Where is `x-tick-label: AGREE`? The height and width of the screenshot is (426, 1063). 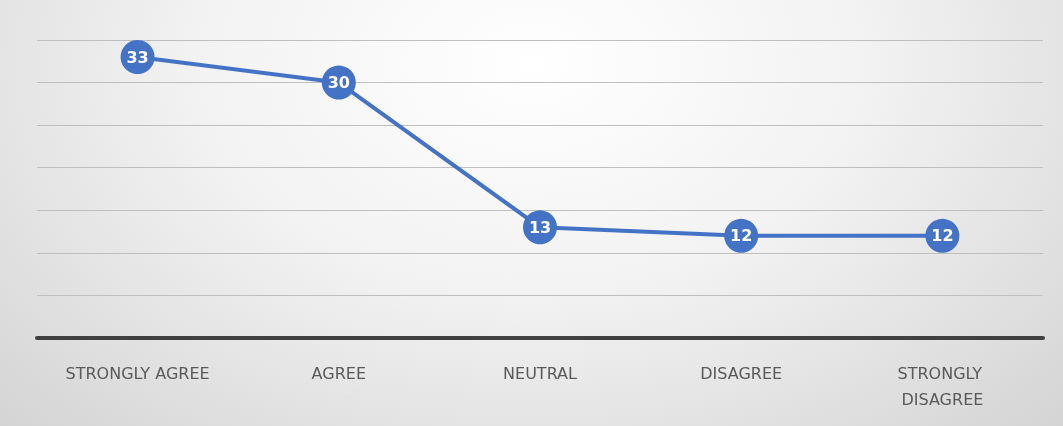 x-tick-label: AGREE is located at coordinates (338, 373).